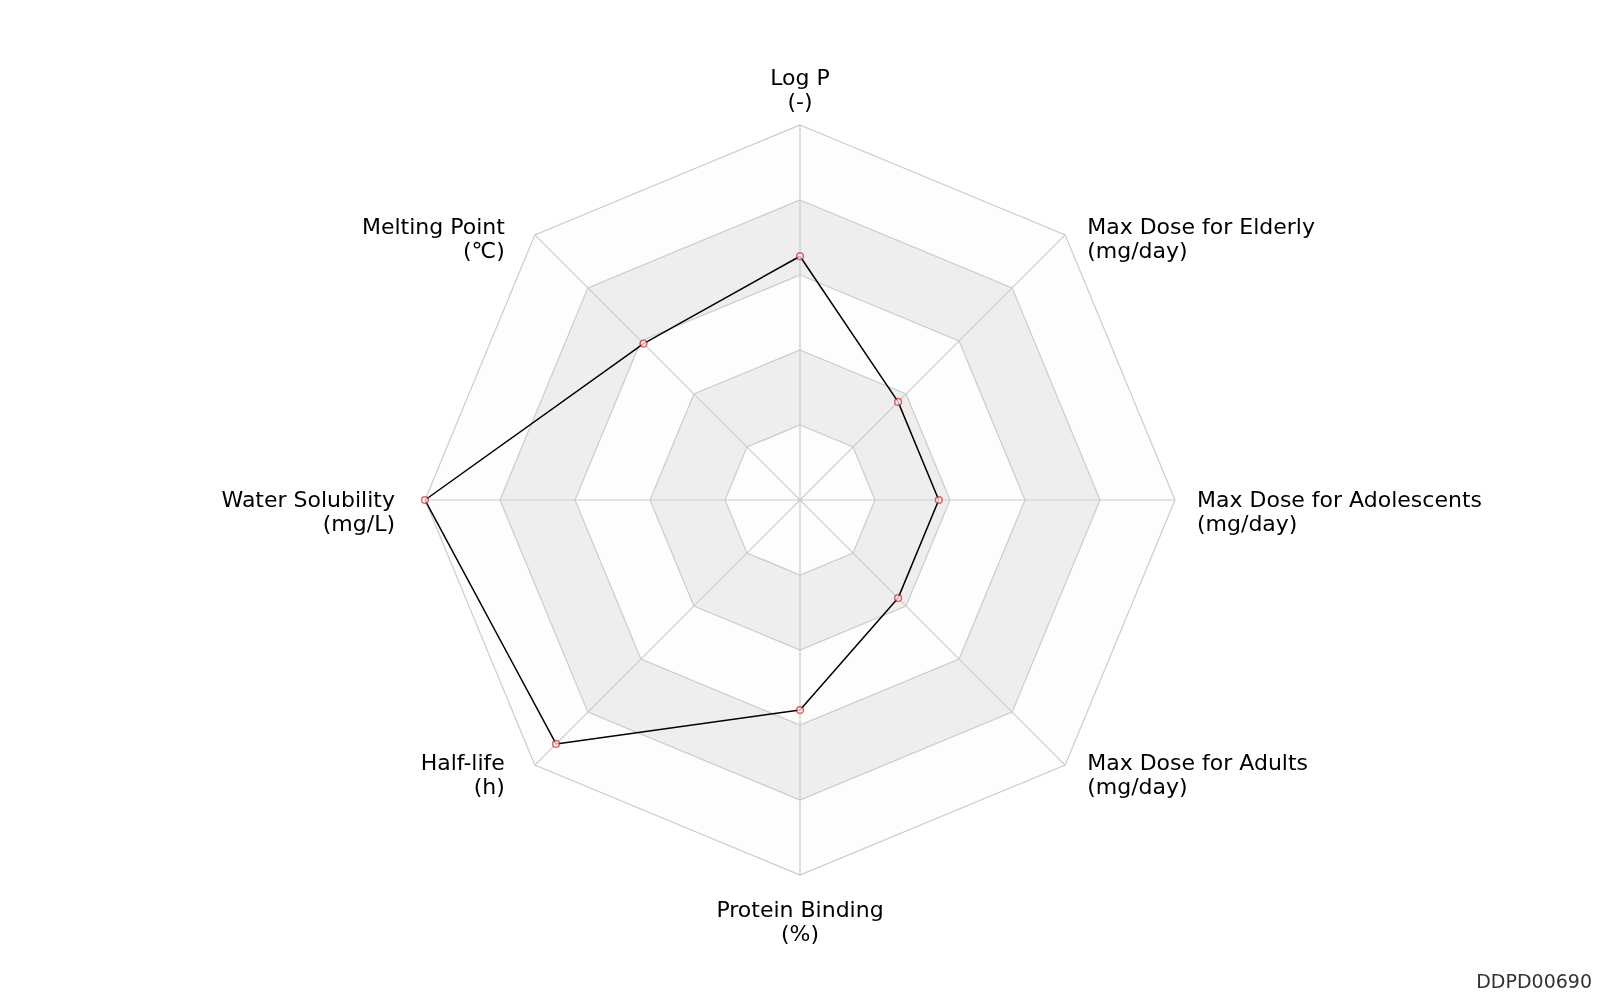 Image resolution: width=1600 pixels, height=1000 pixels. What do you see at coordinates (1201, 238) in the screenshot?
I see `spoke-label: Max Dose for Elderly (mg/day)` at bounding box center [1201, 238].